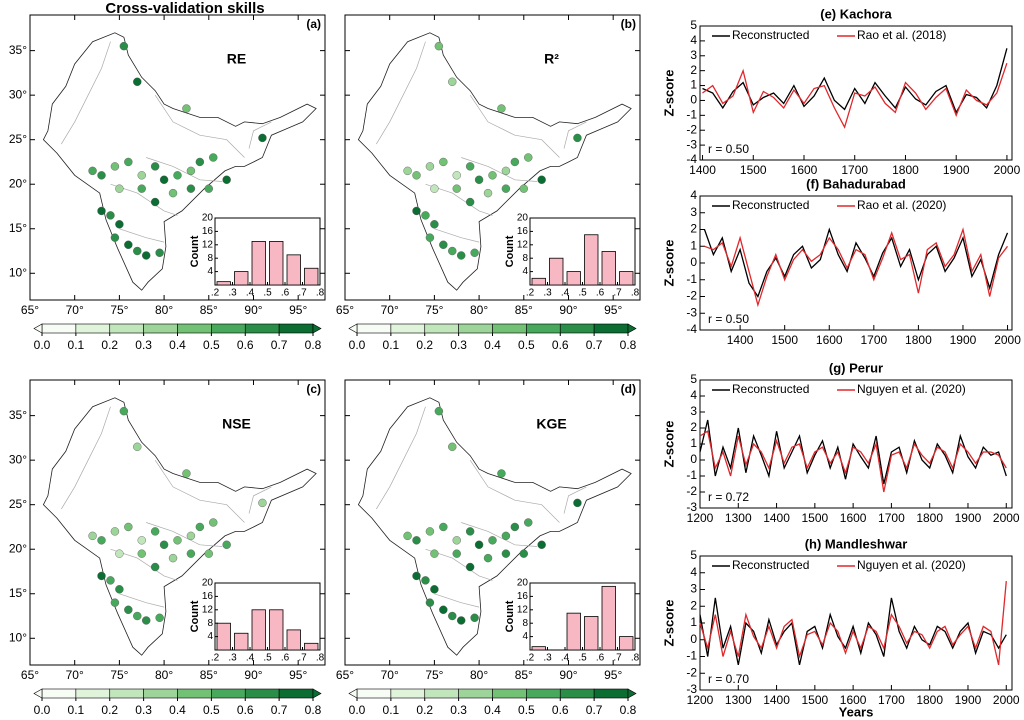 This screenshot has height=720, width=1024. What do you see at coordinates (856, 711) in the screenshot?
I see `x-axis-label: Years` at bounding box center [856, 711].